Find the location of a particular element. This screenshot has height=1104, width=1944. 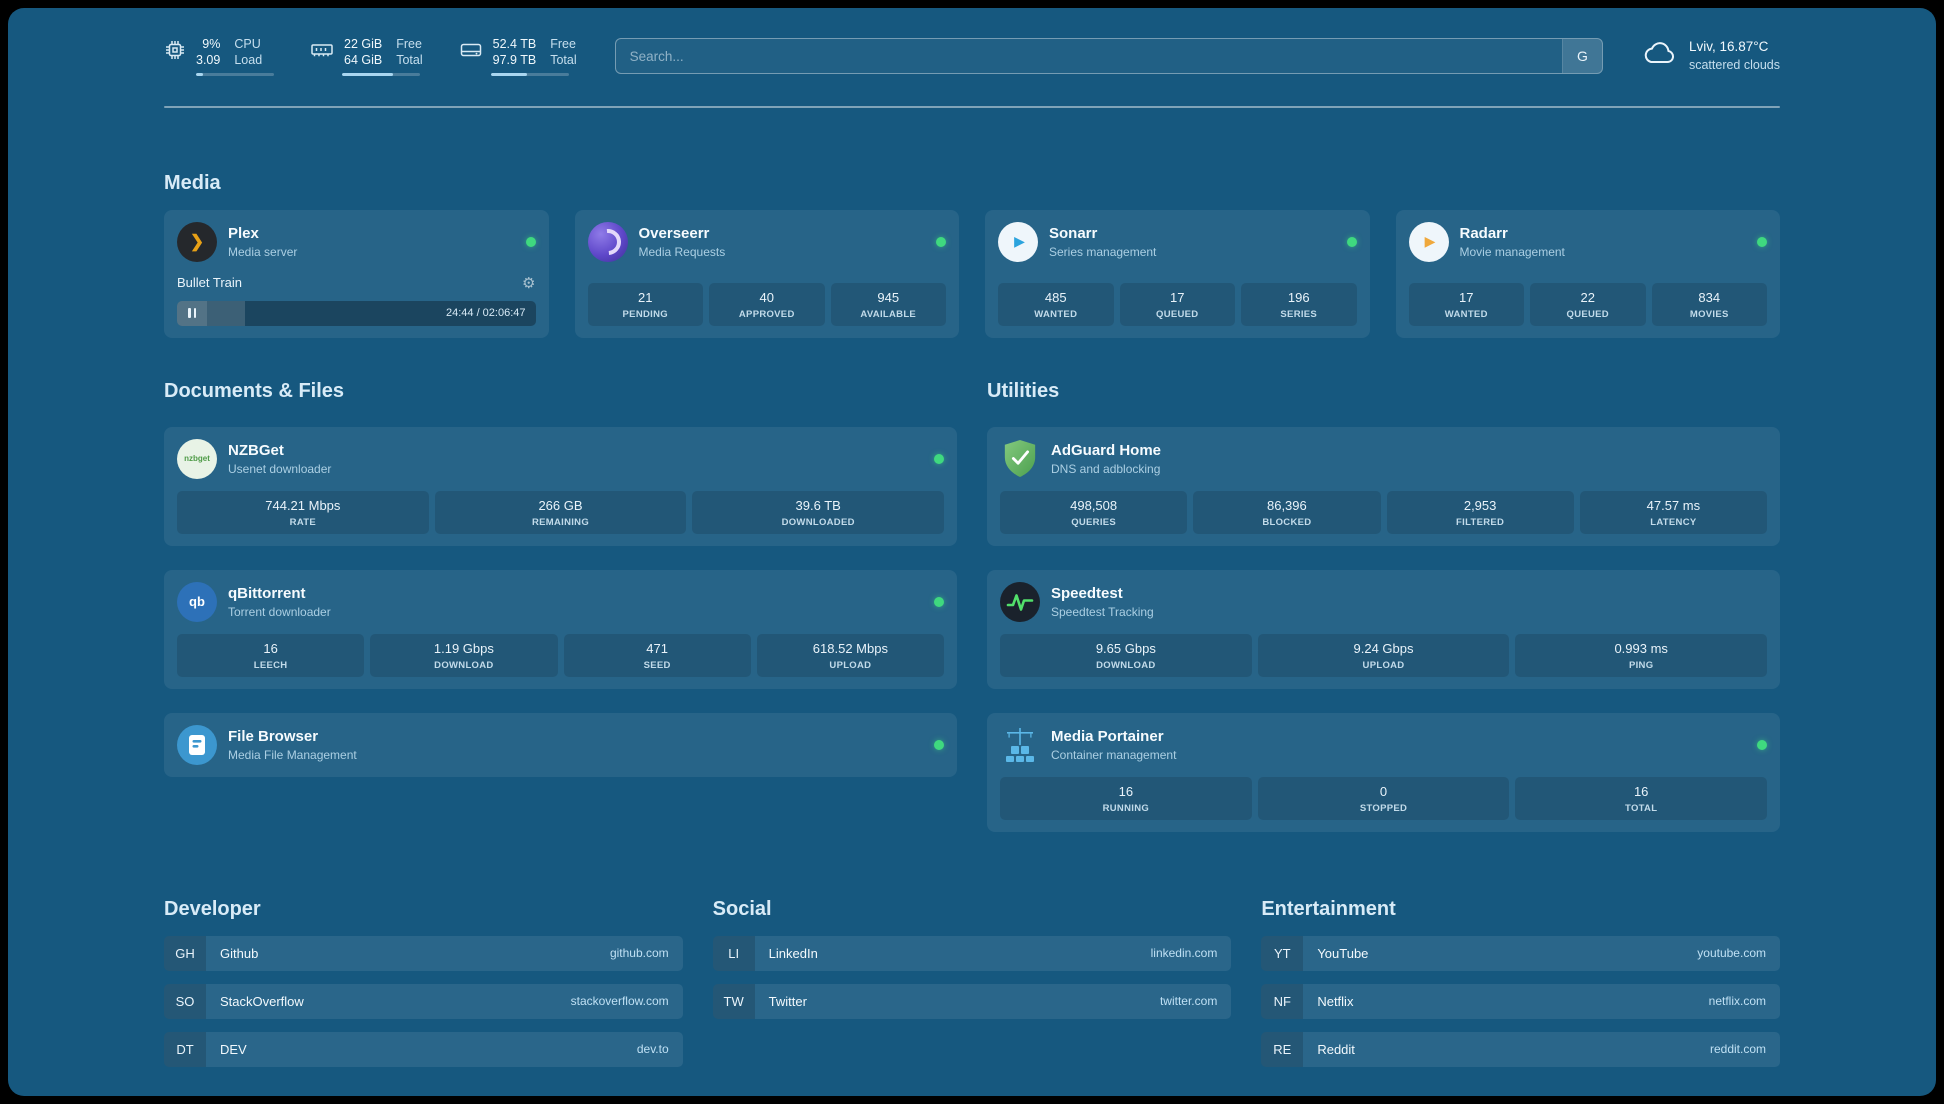

filebrowser-icon is located at coordinates (197, 744).